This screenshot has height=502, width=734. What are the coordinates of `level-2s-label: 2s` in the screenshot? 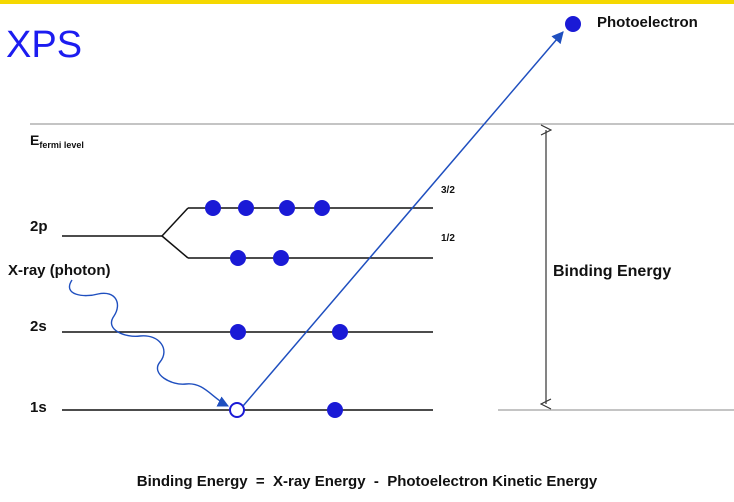 It's located at (38, 326).